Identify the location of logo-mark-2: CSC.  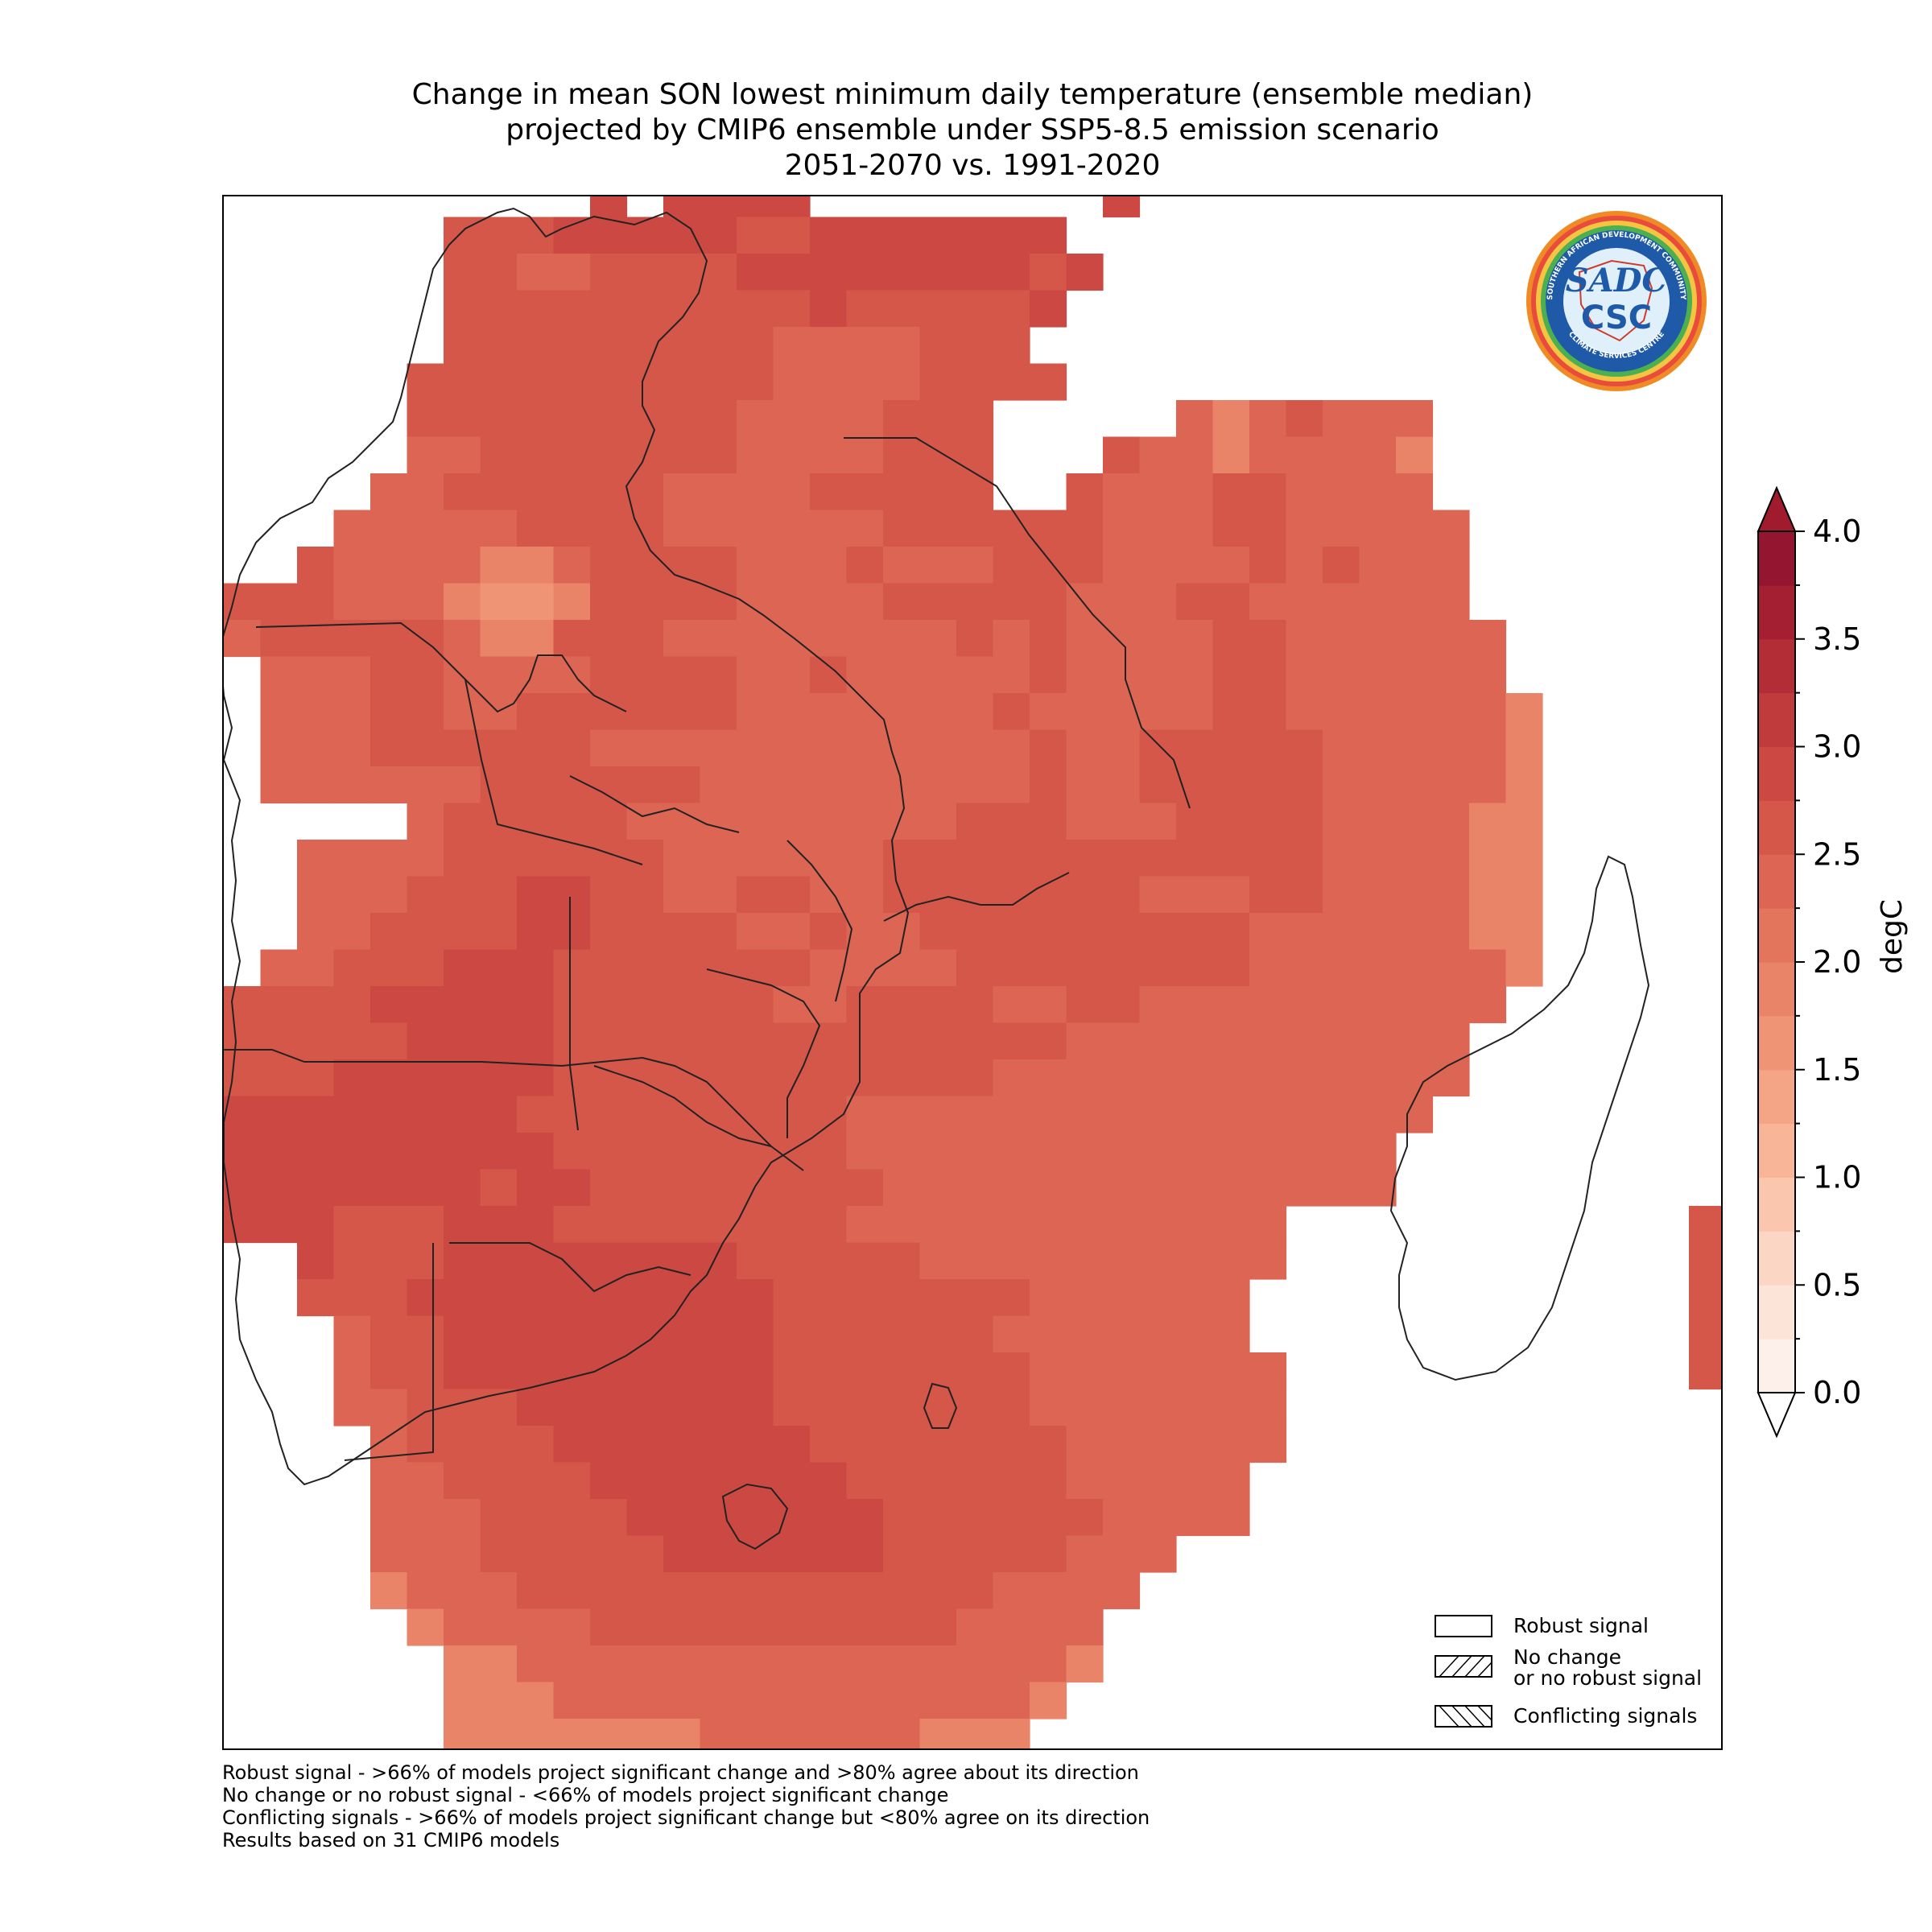
(1616, 317).